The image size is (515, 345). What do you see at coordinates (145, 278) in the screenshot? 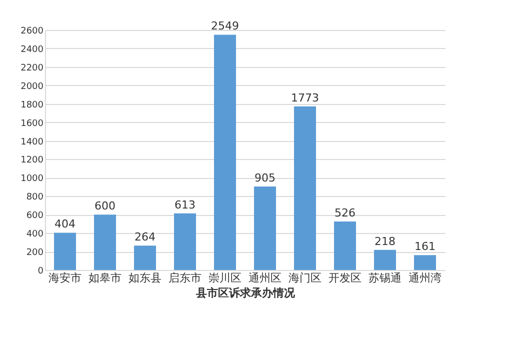
I see `x-tick-label: 如东县` at bounding box center [145, 278].